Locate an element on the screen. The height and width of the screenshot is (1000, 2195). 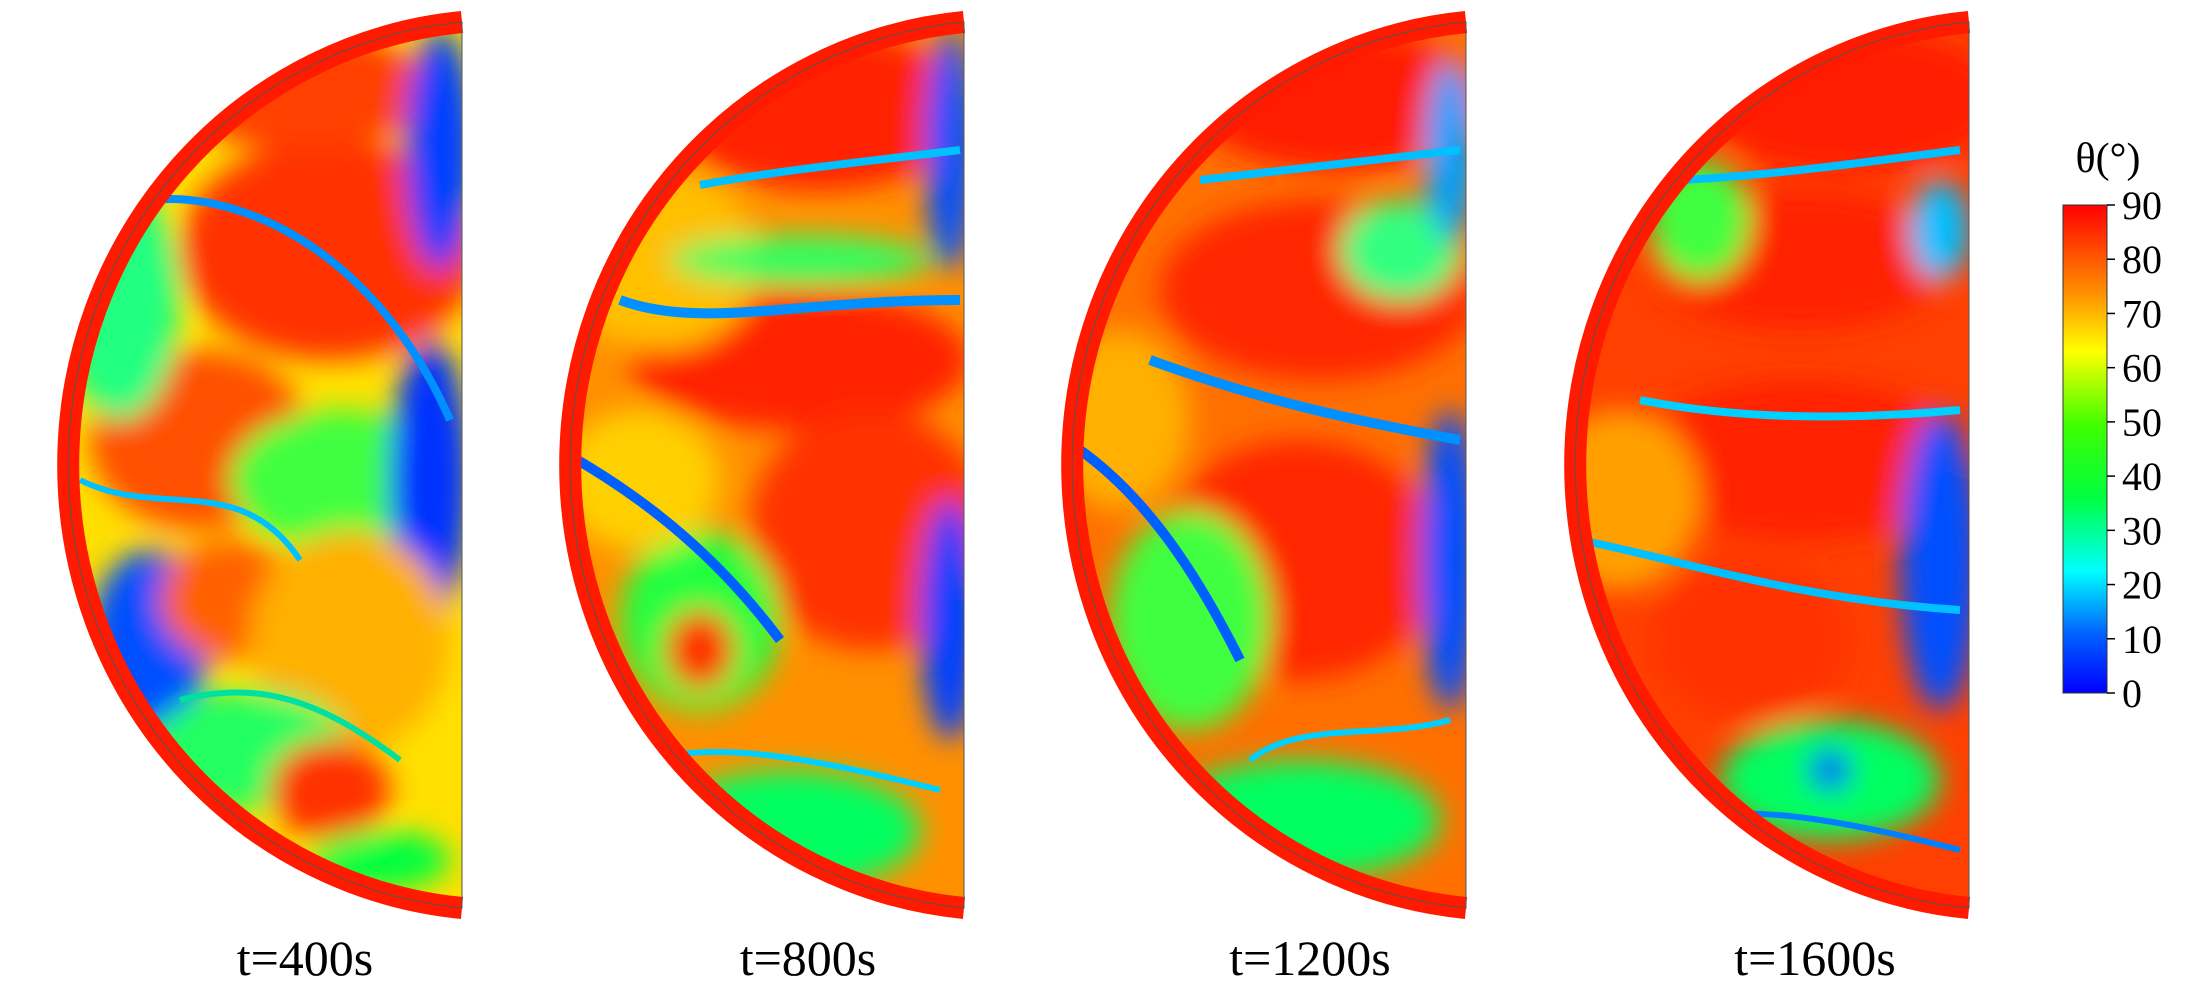
panel-label-3: t=1200s is located at coordinates (1310, 958).